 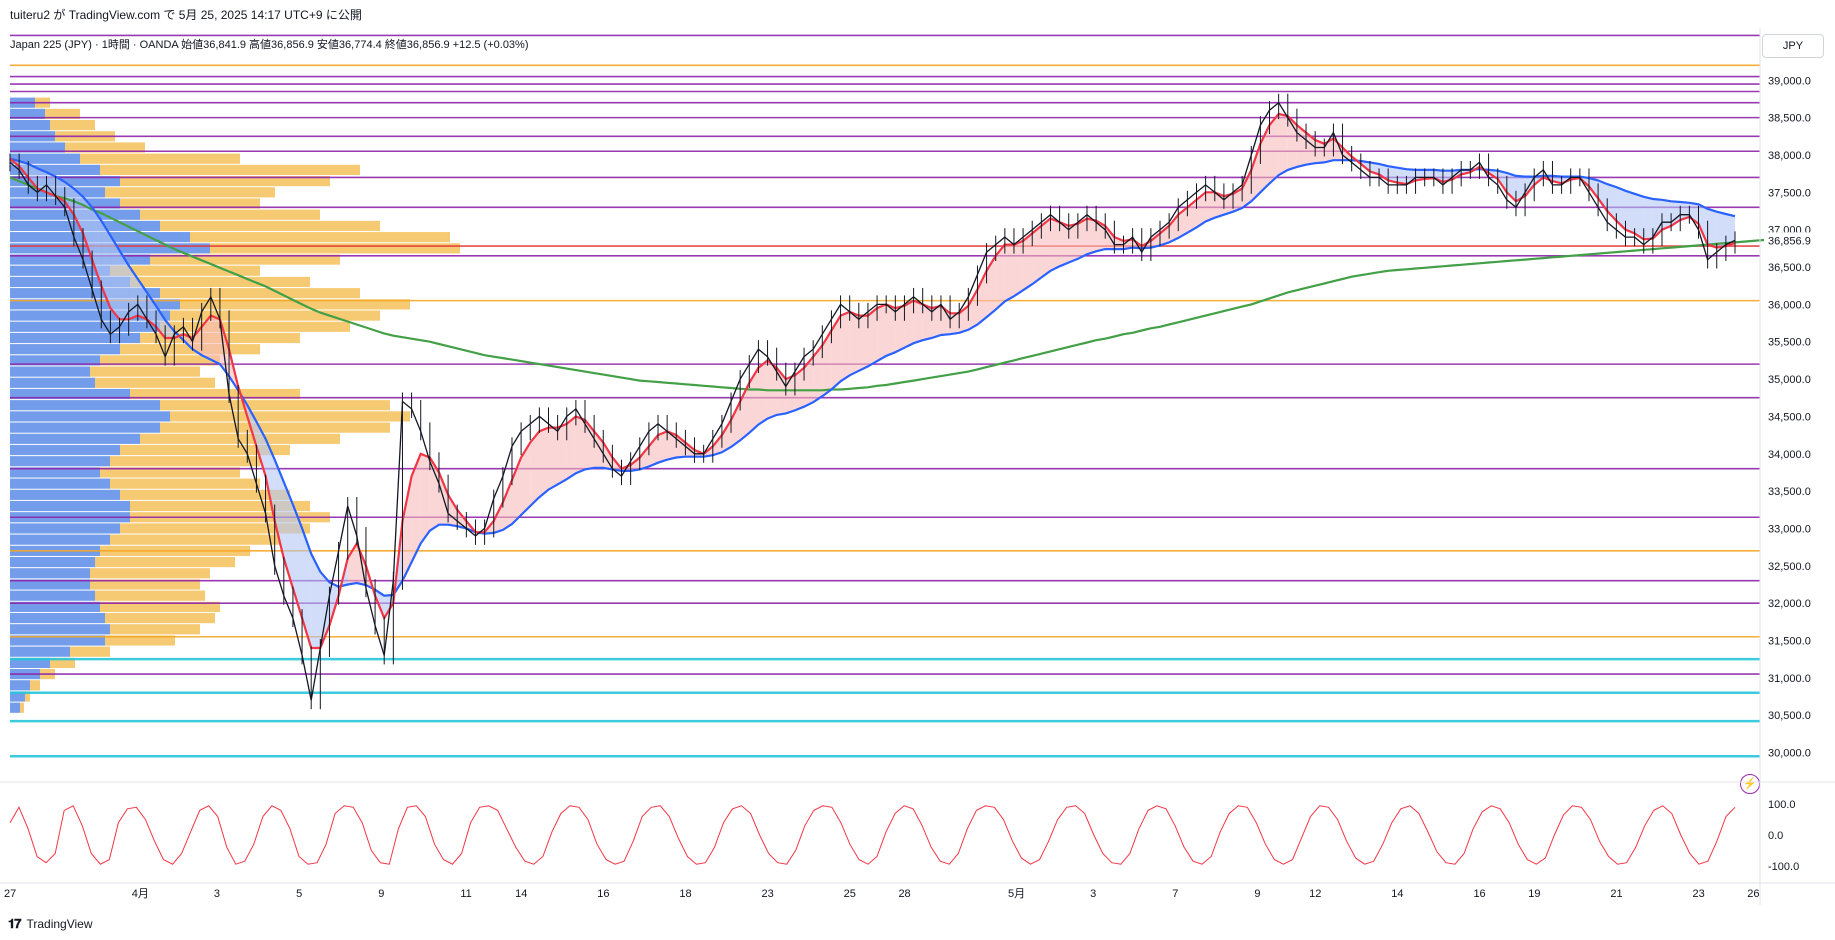 What do you see at coordinates (15, 923) in the screenshot?
I see `tradingview-logo-icon: 𝟏𝟕` at bounding box center [15, 923].